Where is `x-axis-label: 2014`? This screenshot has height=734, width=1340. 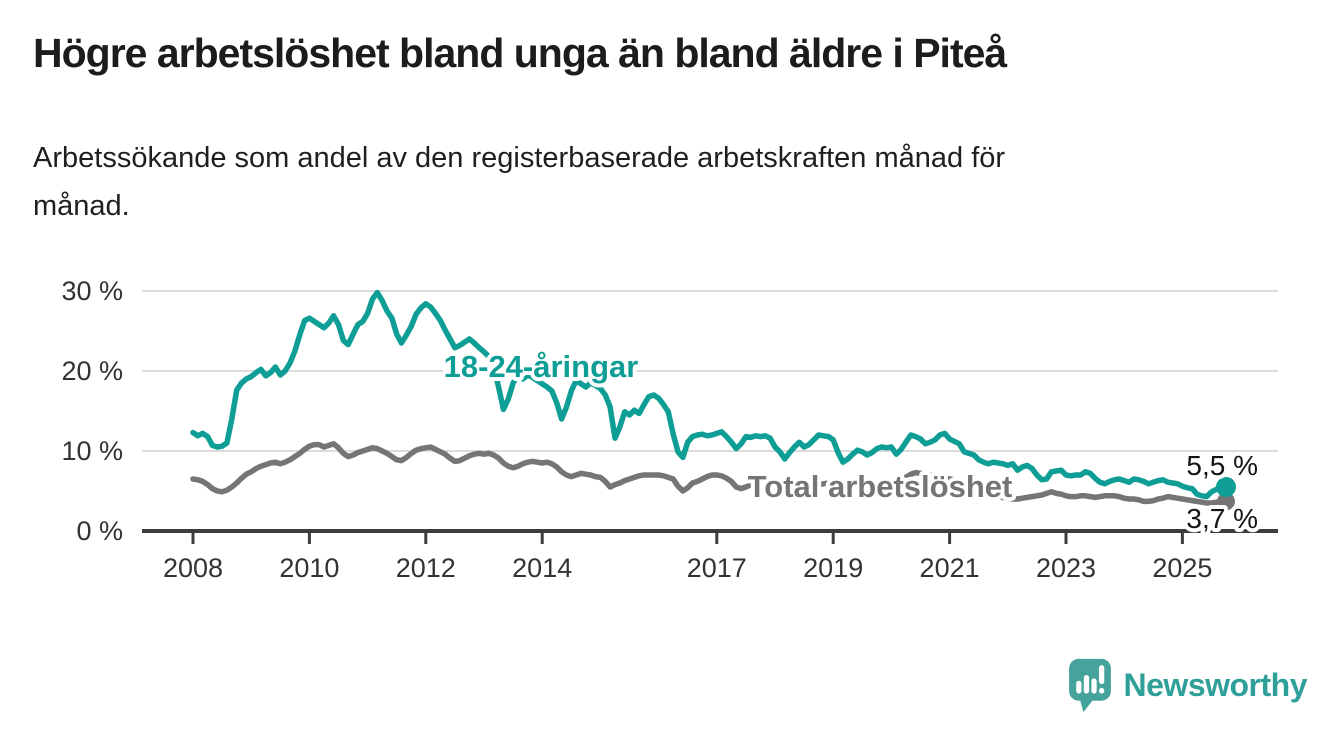
x-axis-label: 2014 is located at coordinates (542, 568).